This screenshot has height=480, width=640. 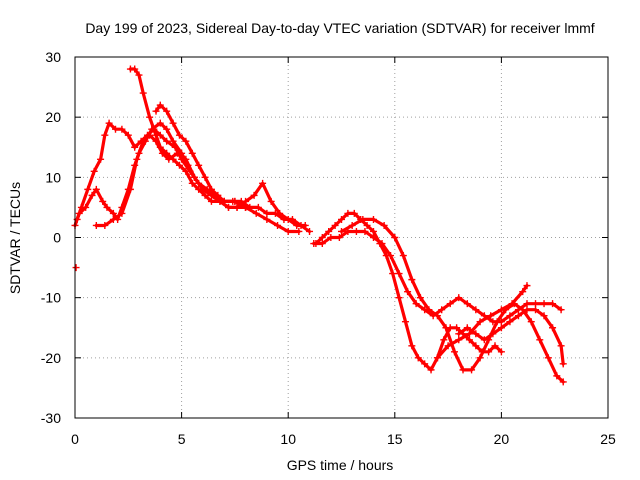 I want to click on y-tick-label: 10, so click(x=53, y=177).